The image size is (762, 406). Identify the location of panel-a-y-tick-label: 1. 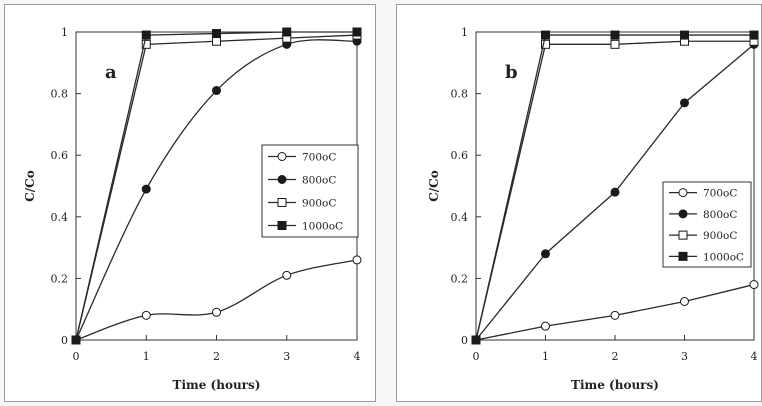
(64, 32).